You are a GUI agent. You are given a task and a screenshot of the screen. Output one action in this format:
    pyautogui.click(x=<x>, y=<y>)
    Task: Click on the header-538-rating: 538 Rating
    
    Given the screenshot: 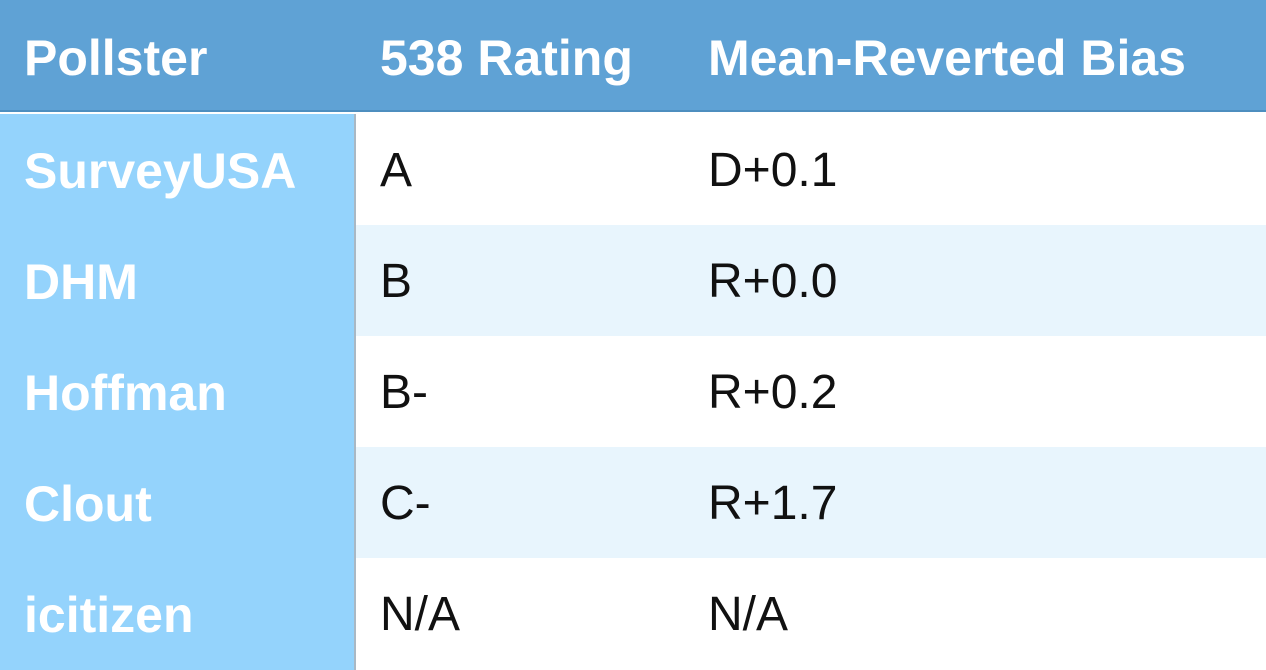 What is the action you would take?
    pyautogui.click(x=506, y=58)
    